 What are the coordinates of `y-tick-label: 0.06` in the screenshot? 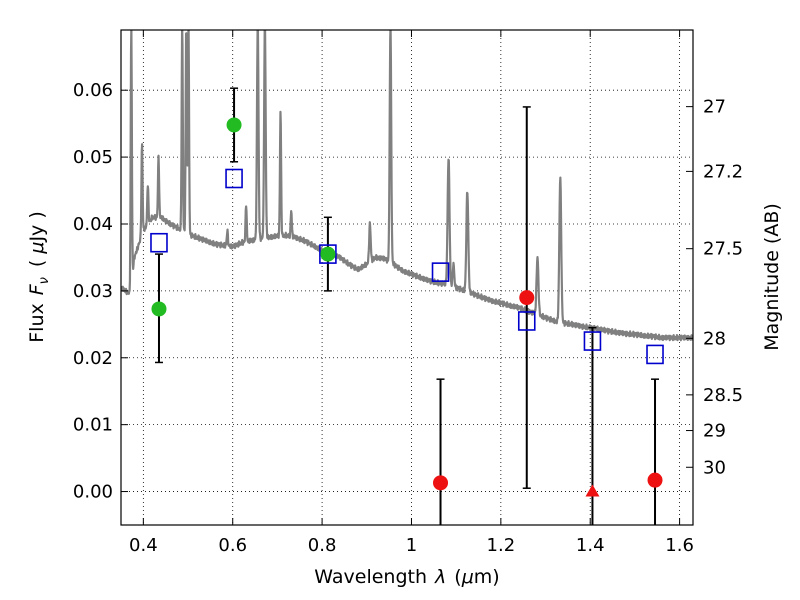 It's located at (93, 90).